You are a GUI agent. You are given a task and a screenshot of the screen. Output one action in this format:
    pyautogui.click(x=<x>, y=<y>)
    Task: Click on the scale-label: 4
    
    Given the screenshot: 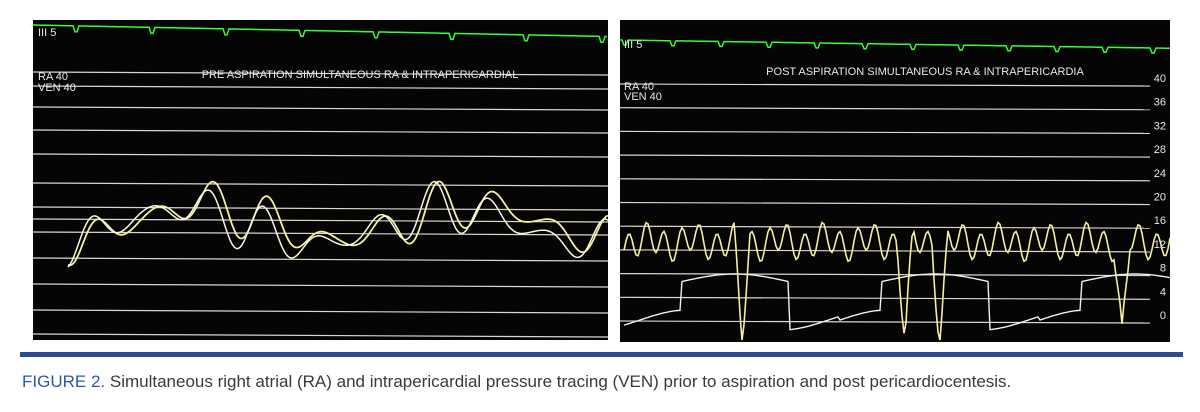 What is the action you would take?
    pyautogui.click(x=1163, y=292)
    